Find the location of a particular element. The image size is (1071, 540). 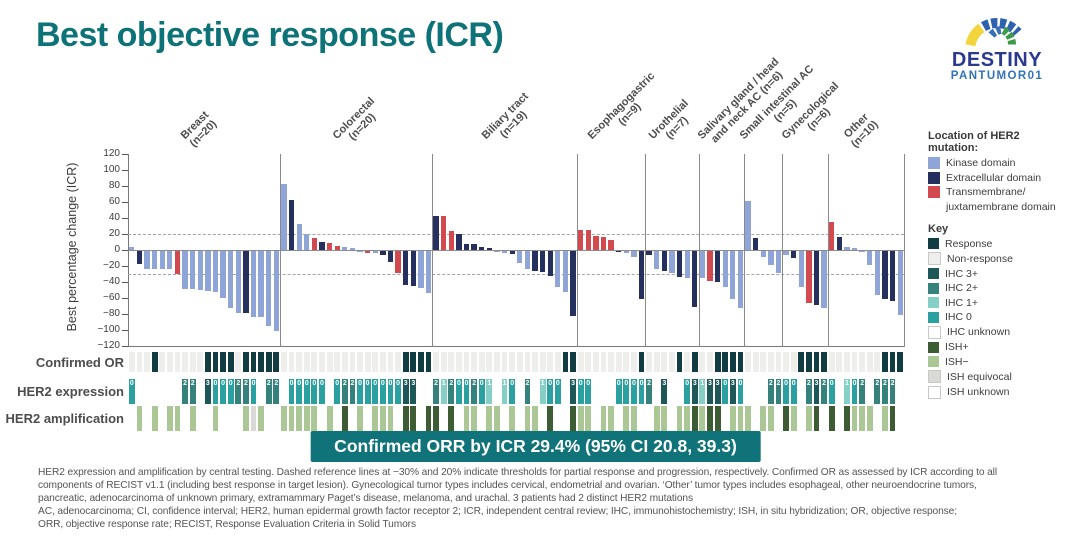

legend-label: IHC 0 is located at coordinates (958, 317).